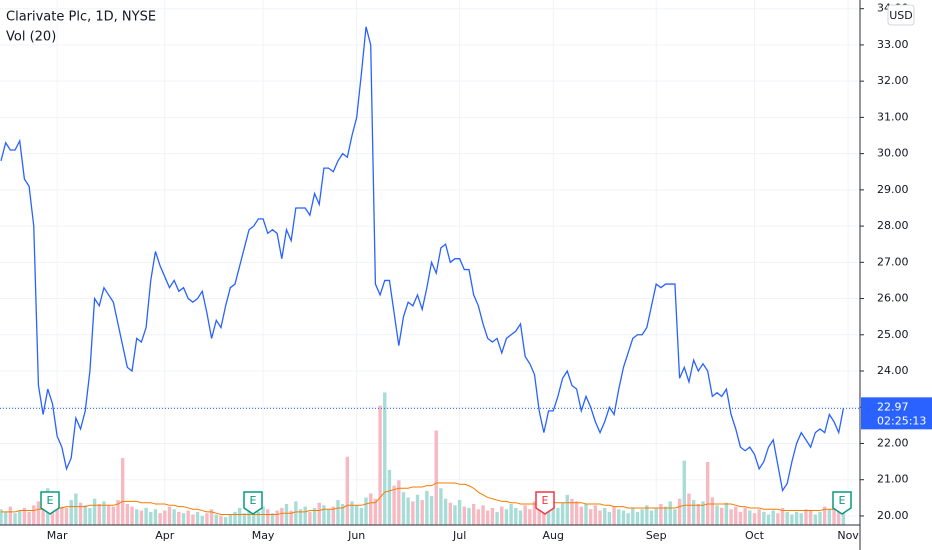 The width and height of the screenshot is (932, 550). I want to click on y-tick-label: 26.00, so click(893, 298).